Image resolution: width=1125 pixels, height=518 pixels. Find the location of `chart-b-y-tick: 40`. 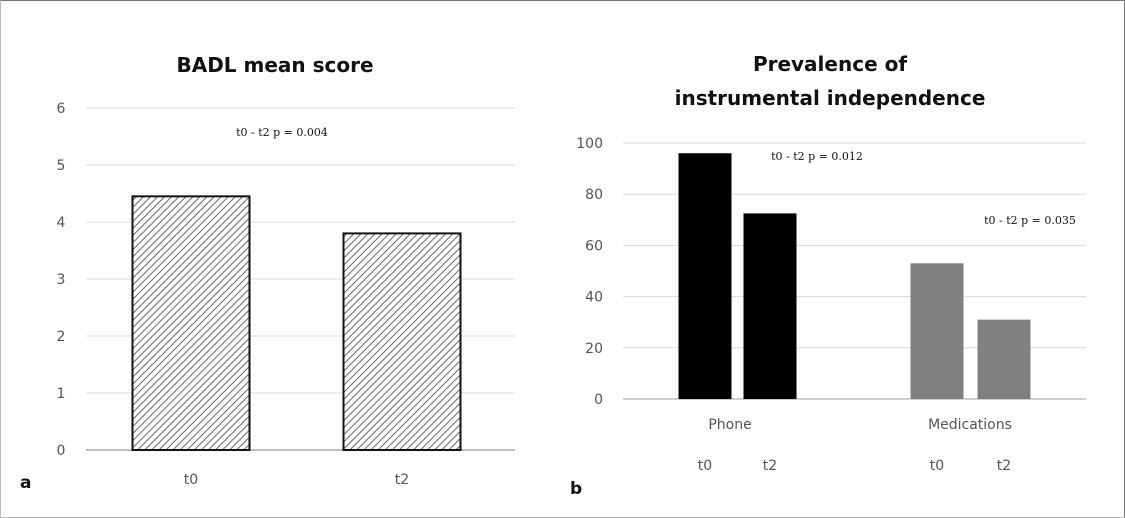

chart-b-y-tick: 40 is located at coordinates (594, 298).